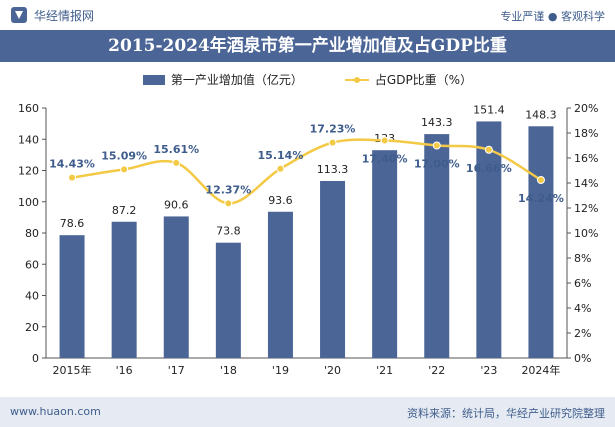 Image resolution: width=615 pixels, height=427 pixels. What do you see at coordinates (385, 159) in the screenshot?
I see `share-value-label: 17.40%` at bounding box center [385, 159].